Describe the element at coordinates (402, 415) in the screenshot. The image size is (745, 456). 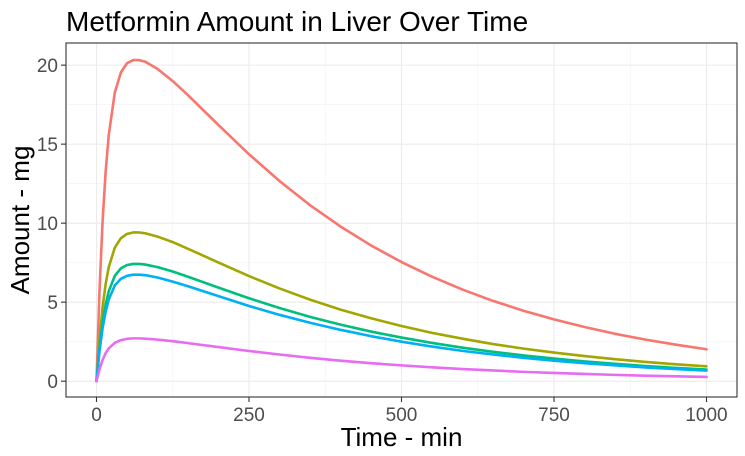
I see `x-tick-label: 500` at that location.